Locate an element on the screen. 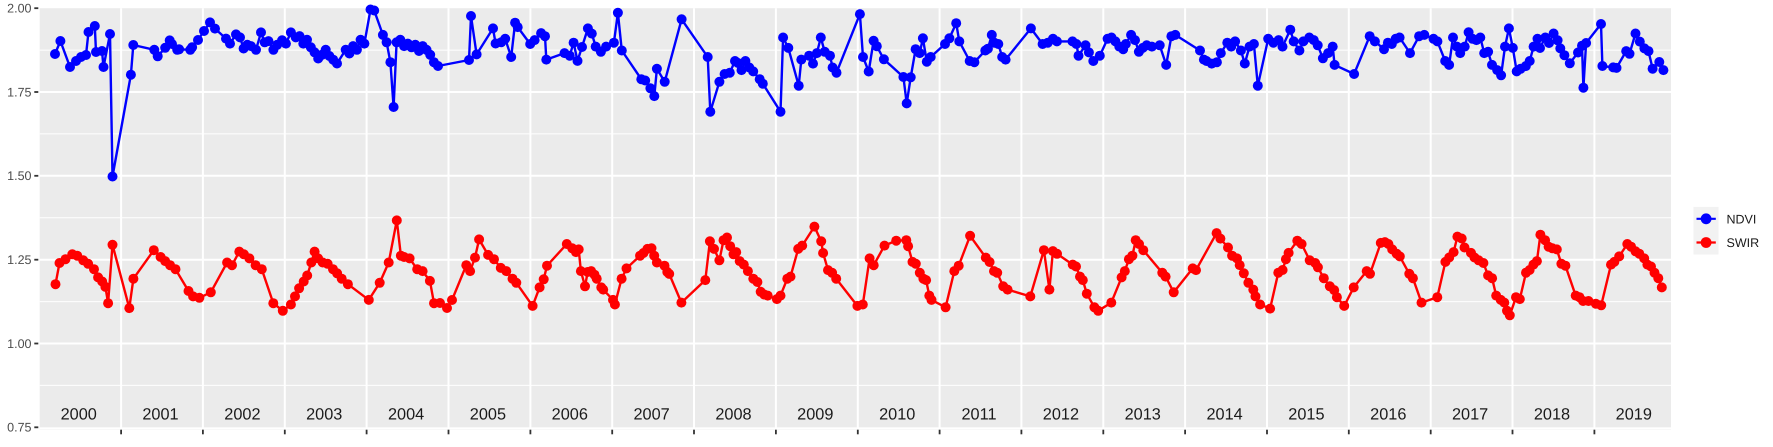 The image size is (1773, 447). svg-text: 2010 is located at coordinates (897, 415).